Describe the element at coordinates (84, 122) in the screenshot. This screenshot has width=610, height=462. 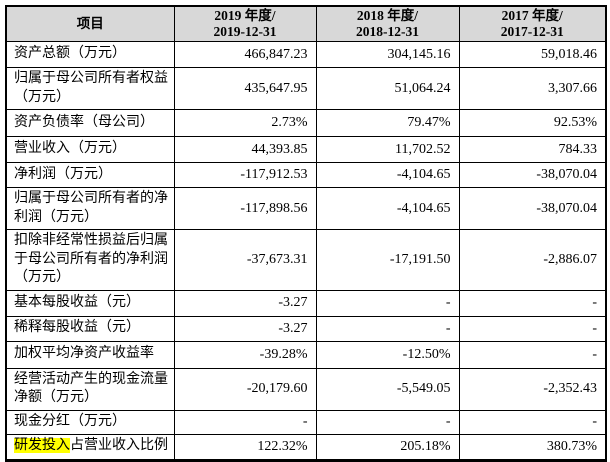
I see `label-text: 资产负债率（母公司）` at that location.